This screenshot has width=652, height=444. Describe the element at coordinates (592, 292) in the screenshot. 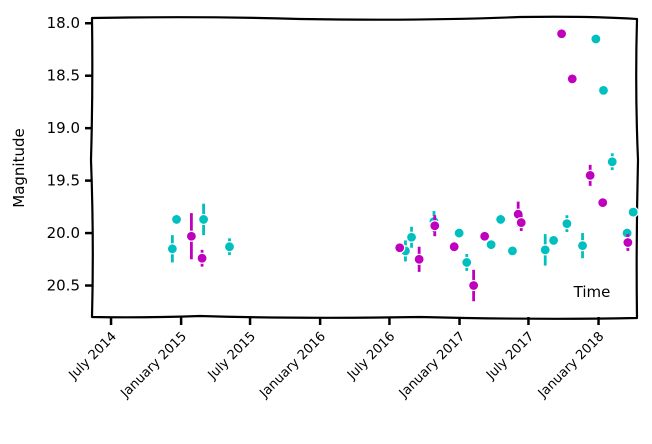

I see `time-annotation: Time` at that location.